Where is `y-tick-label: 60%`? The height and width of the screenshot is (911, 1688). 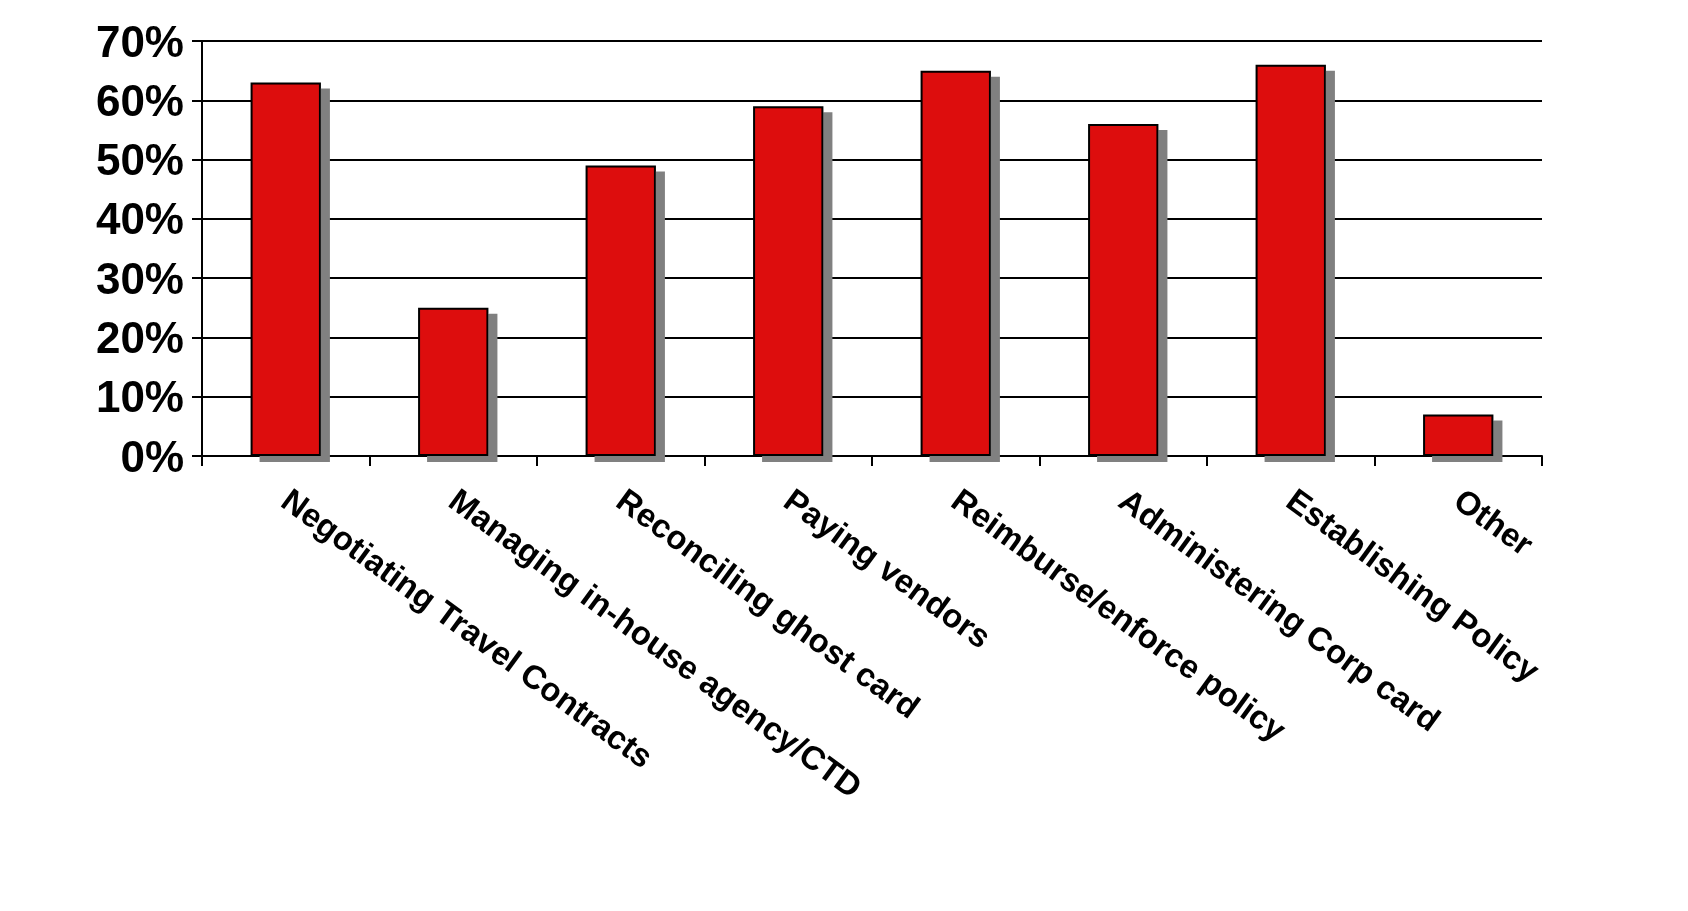 y-tick-label: 60% is located at coordinates (139, 100).